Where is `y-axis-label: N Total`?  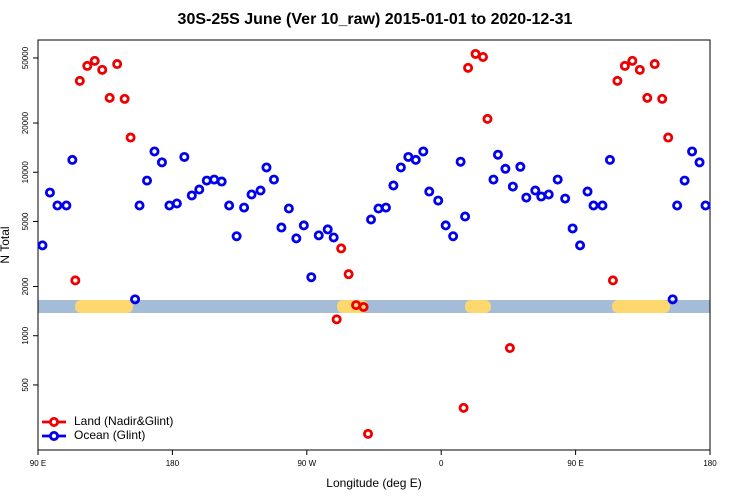 y-axis-label: N Total is located at coordinates (6, 244).